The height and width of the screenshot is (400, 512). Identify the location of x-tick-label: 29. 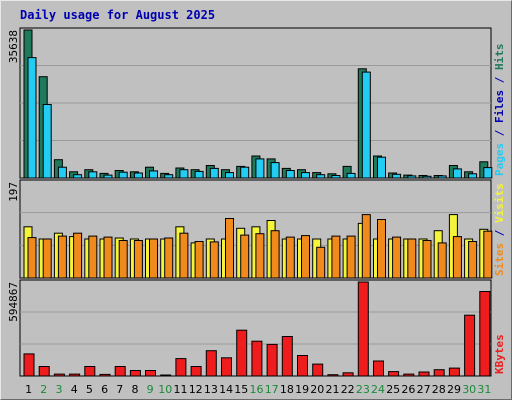
(454, 389).